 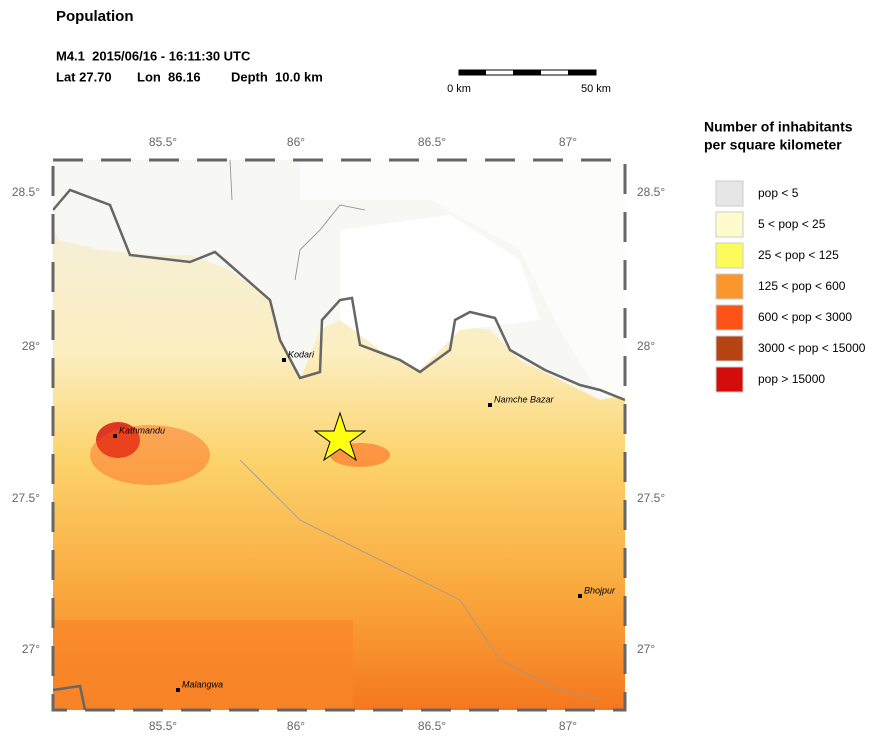 What do you see at coordinates (596, 89) in the screenshot?
I see `scale-label: 50 km` at bounding box center [596, 89].